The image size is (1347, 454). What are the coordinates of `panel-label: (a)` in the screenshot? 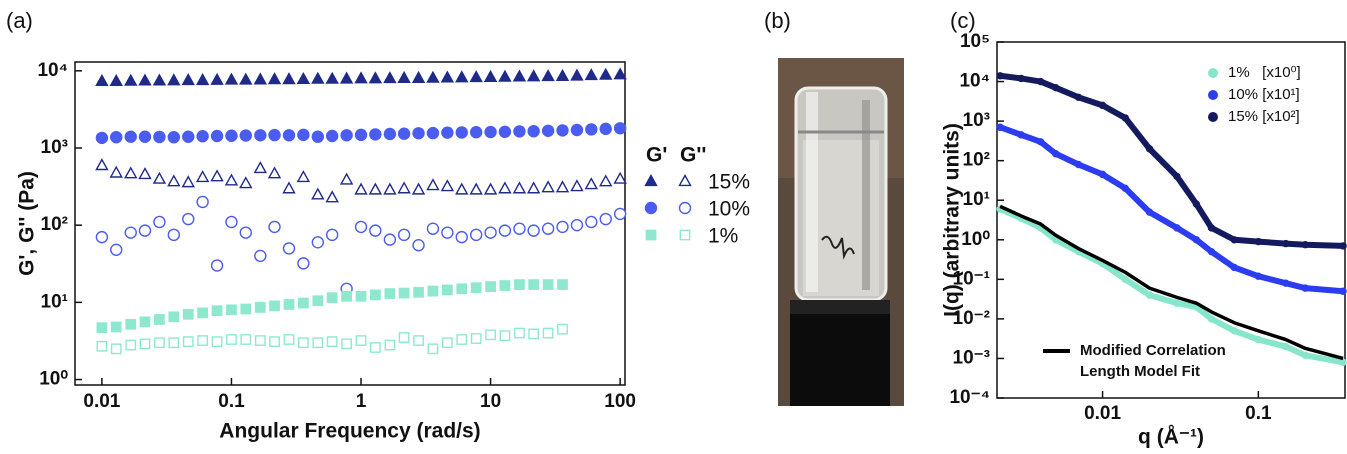 It's located at (19, 20).